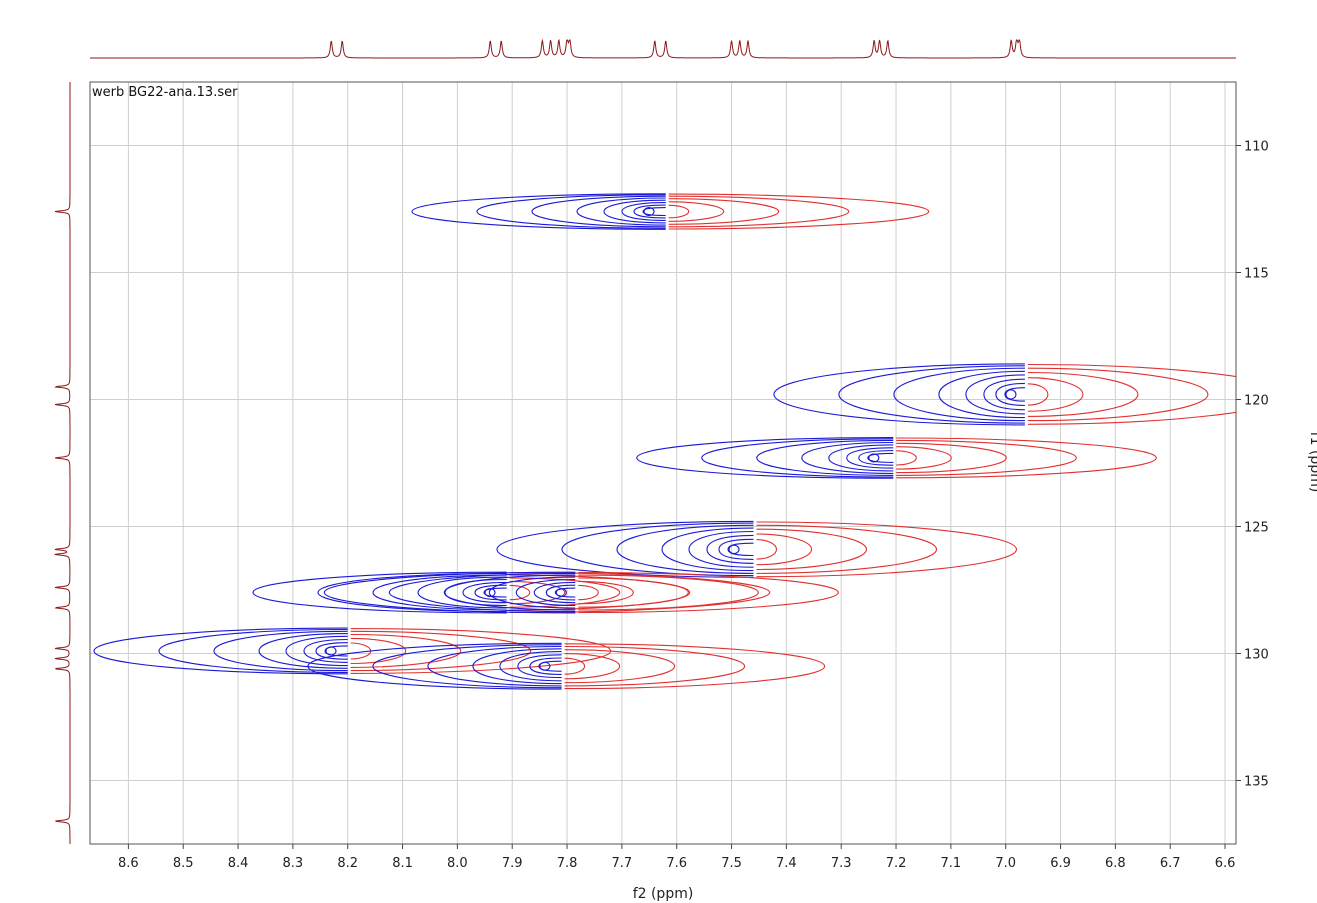 This screenshot has width=1317, height=903. I want to click on x-tick-label: 6.8, so click(1115, 863).